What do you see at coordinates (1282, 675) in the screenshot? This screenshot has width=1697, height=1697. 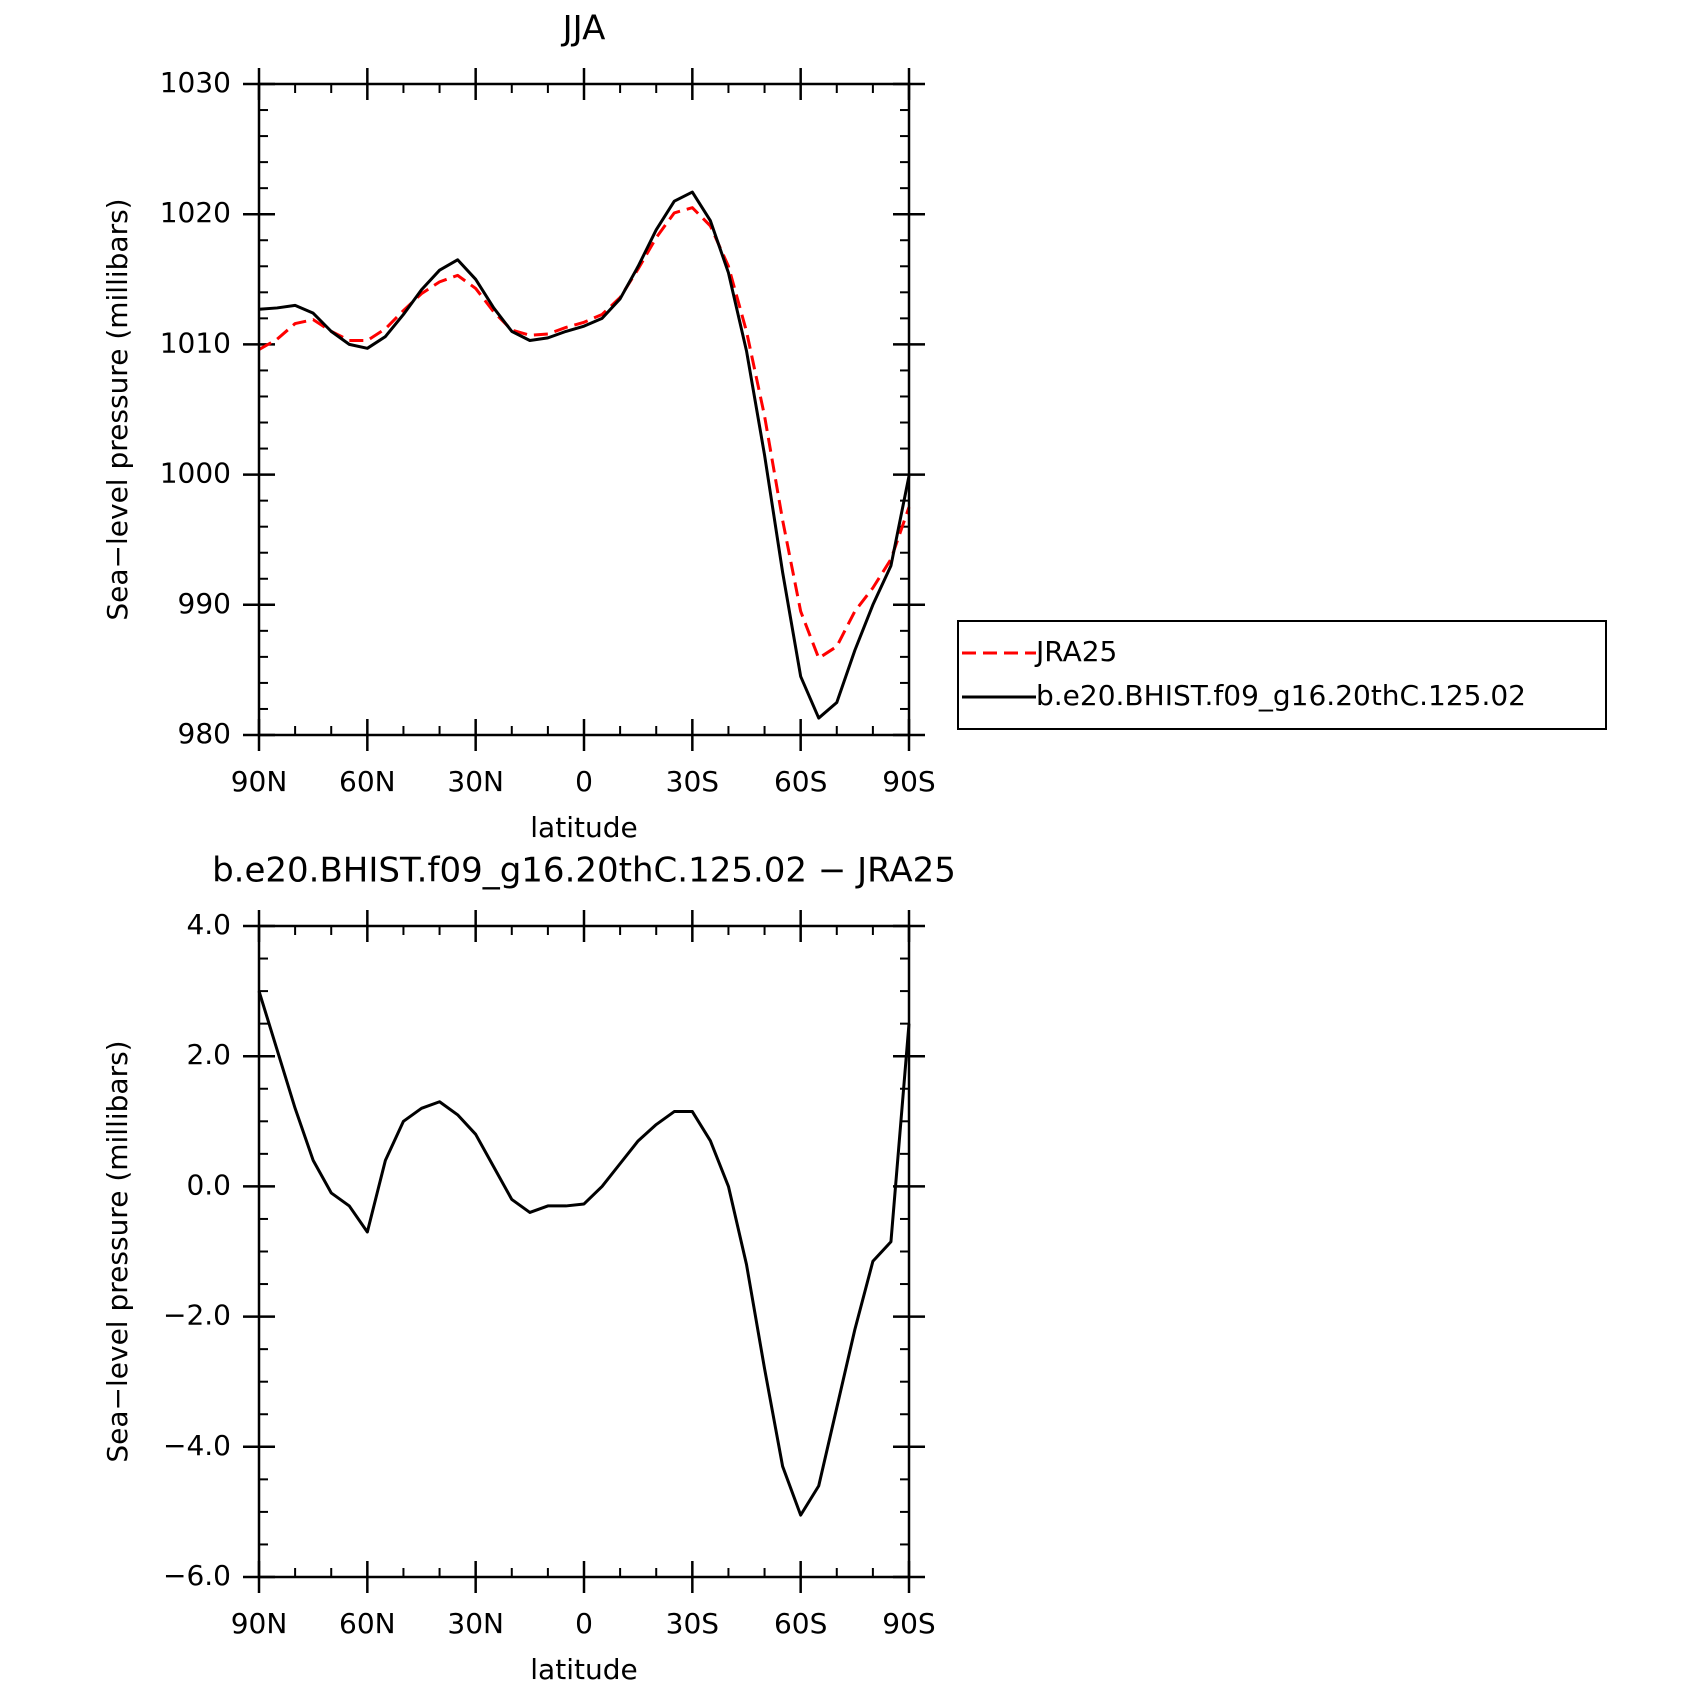 I see `legend-box` at bounding box center [1282, 675].